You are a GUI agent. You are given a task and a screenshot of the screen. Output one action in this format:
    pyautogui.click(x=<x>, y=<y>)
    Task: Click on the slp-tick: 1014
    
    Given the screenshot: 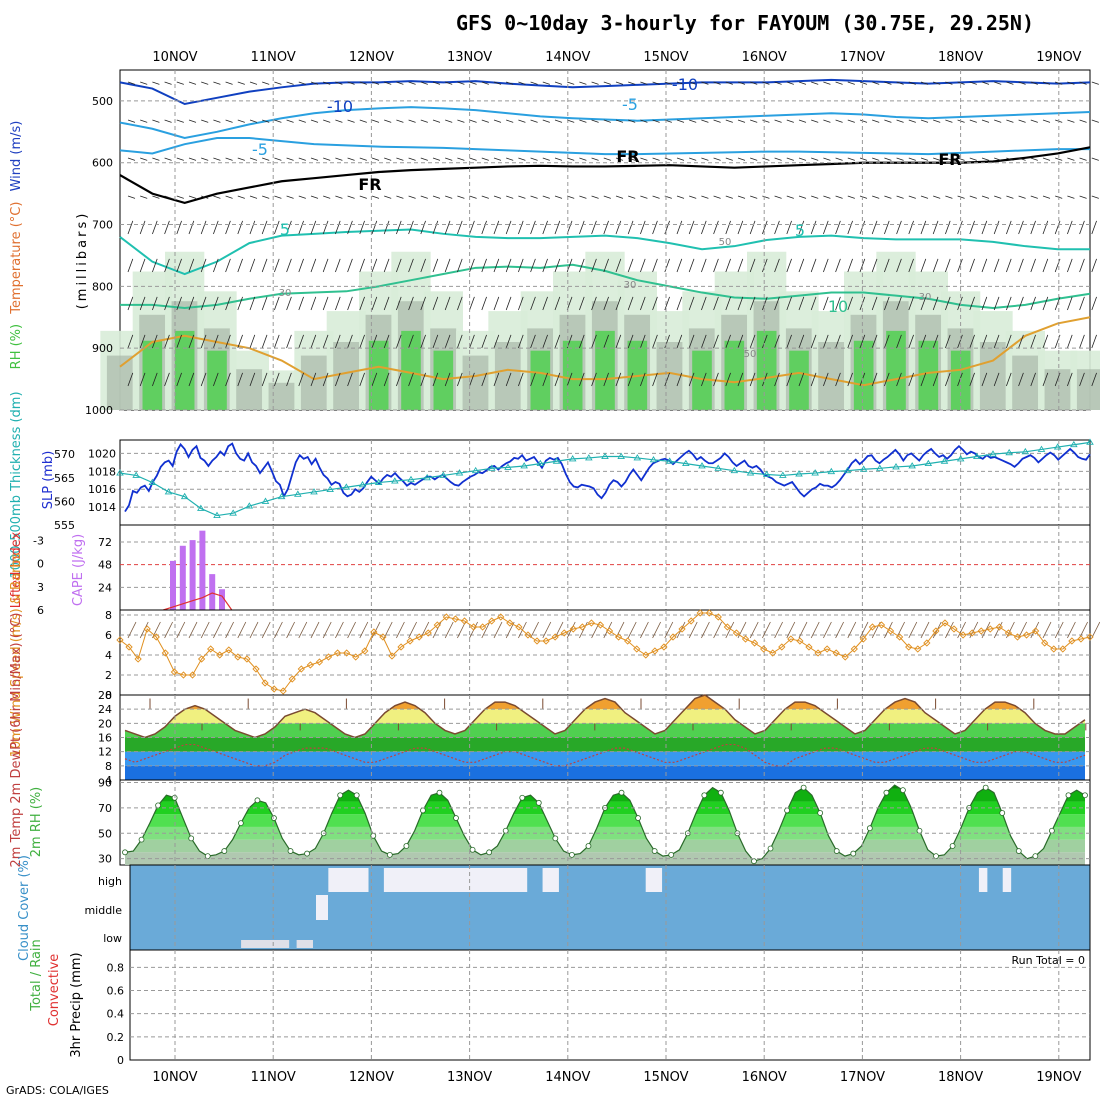 What is the action you would take?
    pyautogui.click(x=102, y=507)
    